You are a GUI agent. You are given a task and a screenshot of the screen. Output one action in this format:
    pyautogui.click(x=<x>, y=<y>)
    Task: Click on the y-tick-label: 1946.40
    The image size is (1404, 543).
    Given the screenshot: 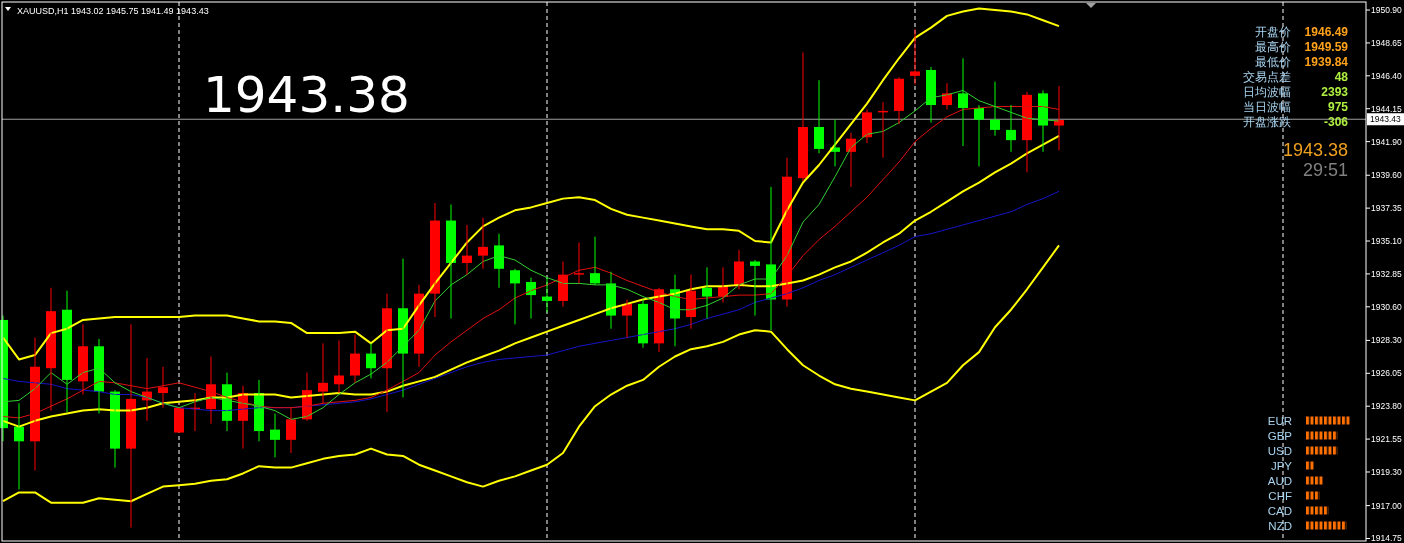 What is the action you would take?
    pyautogui.click(x=1386, y=75)
    